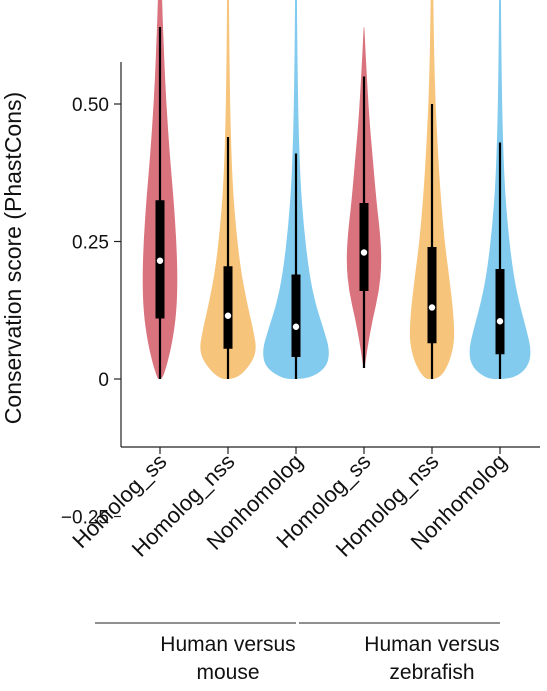 This screenshot has height=691, width=547. What do you see at coordinates (13, 258) in the screenshot?
I see `y-axis-label: Conservation score (PhastCons)` at bounding box center [13, 258].